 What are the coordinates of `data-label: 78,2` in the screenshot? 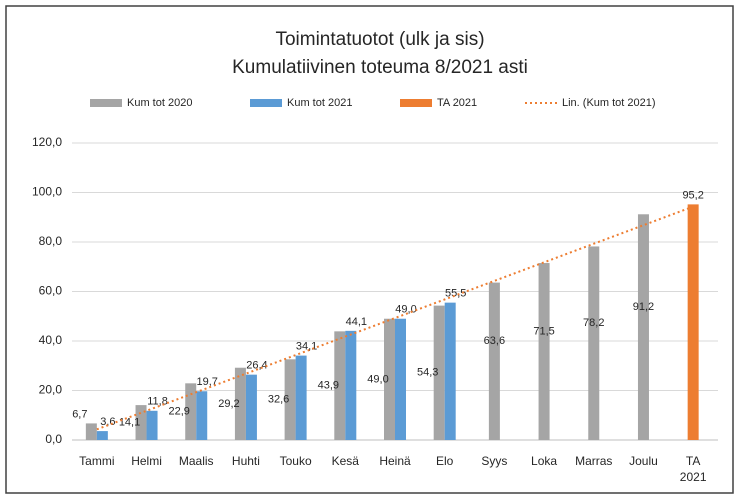 It's located at (593, 323).